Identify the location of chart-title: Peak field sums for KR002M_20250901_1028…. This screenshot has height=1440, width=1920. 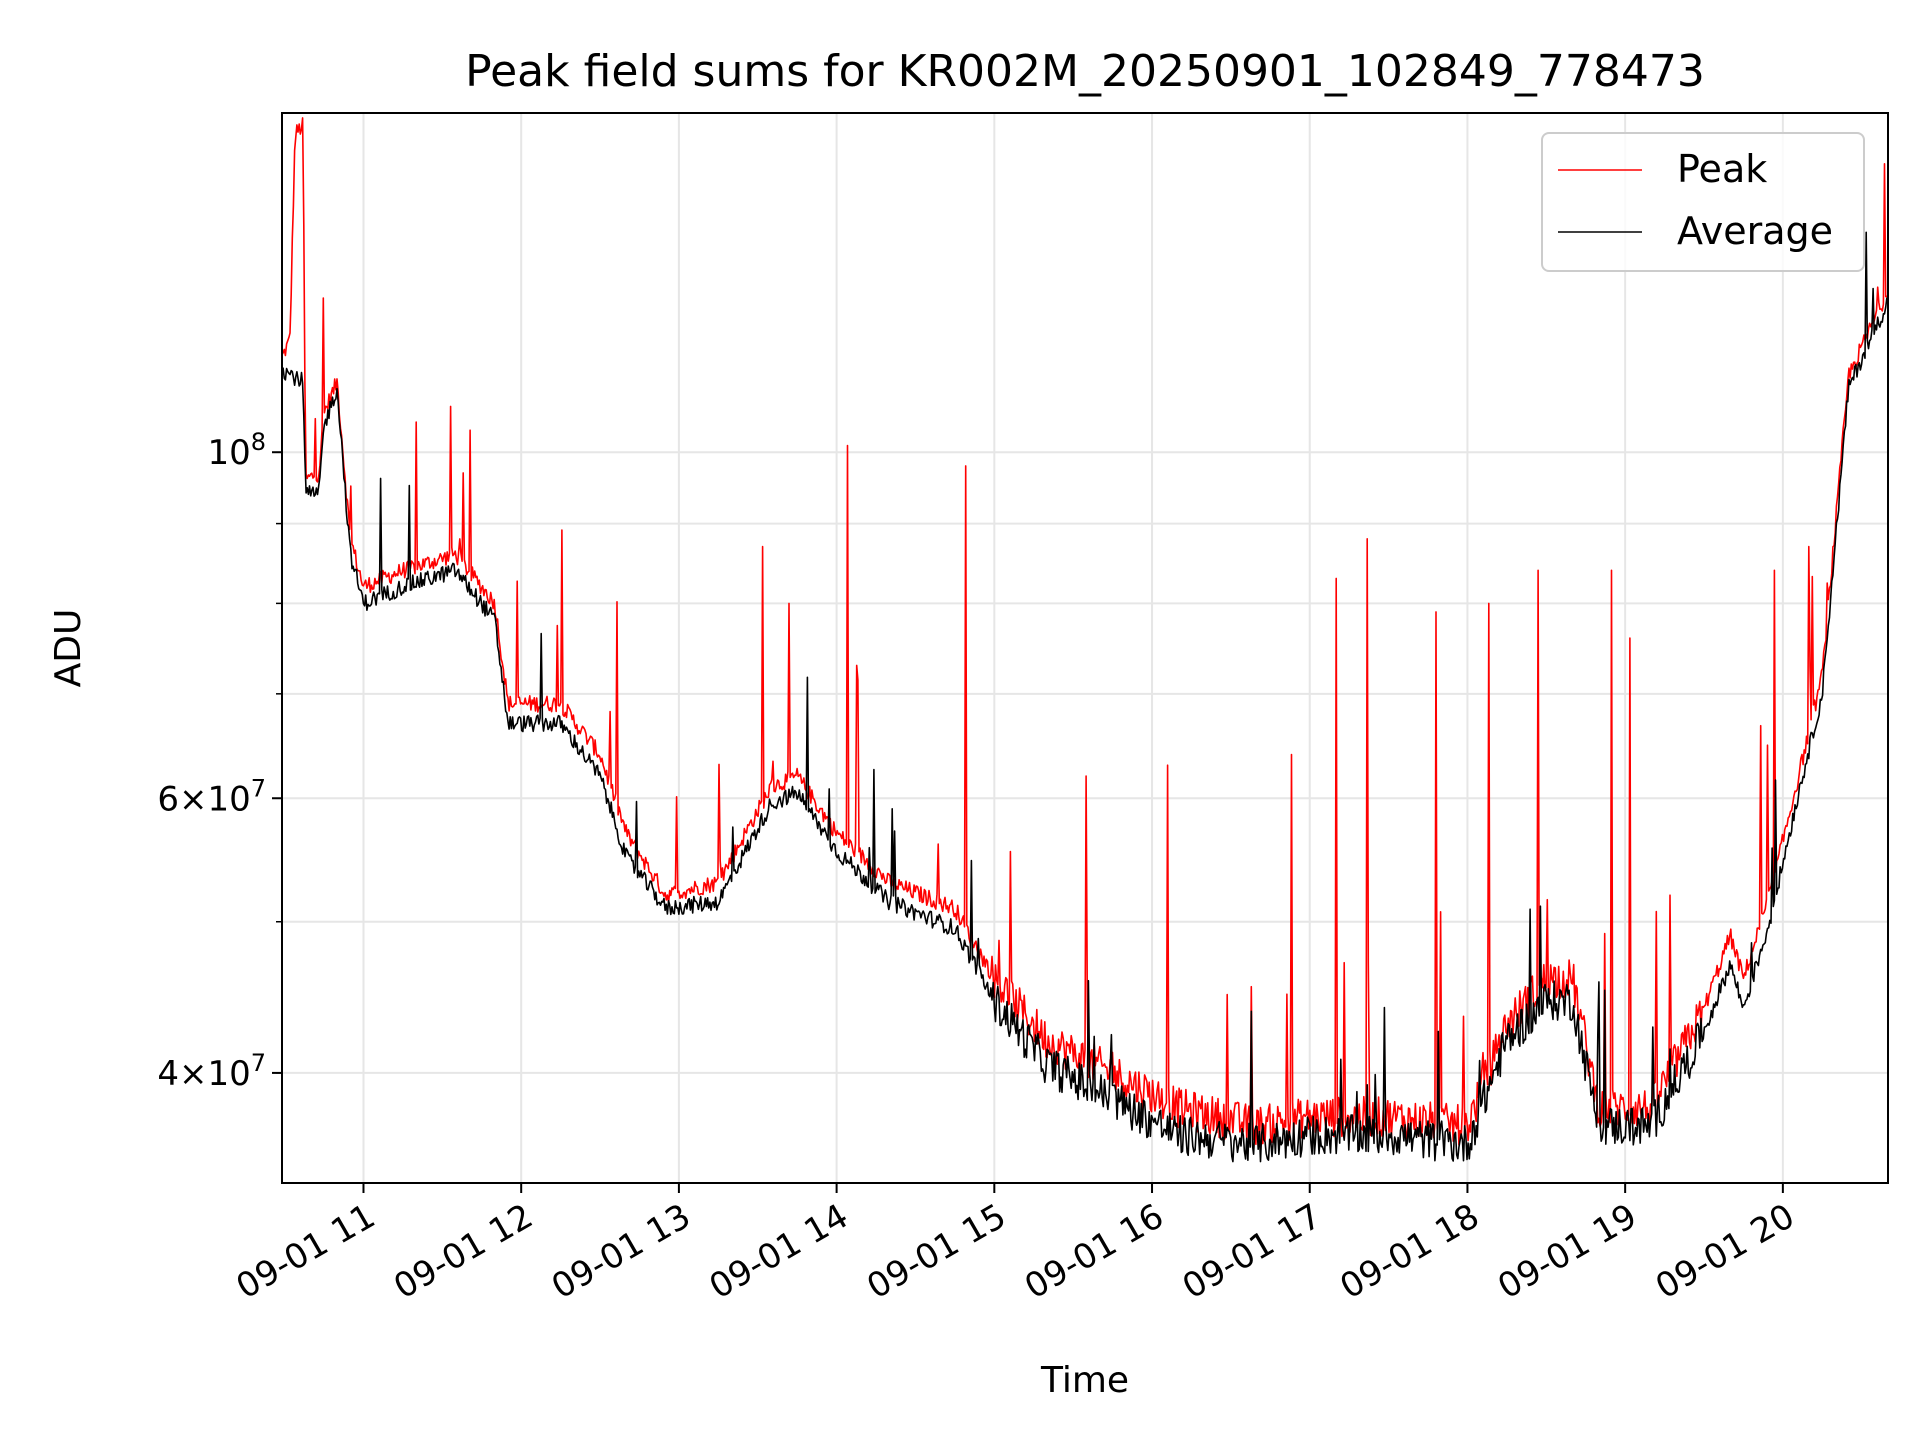
(1085, 71).